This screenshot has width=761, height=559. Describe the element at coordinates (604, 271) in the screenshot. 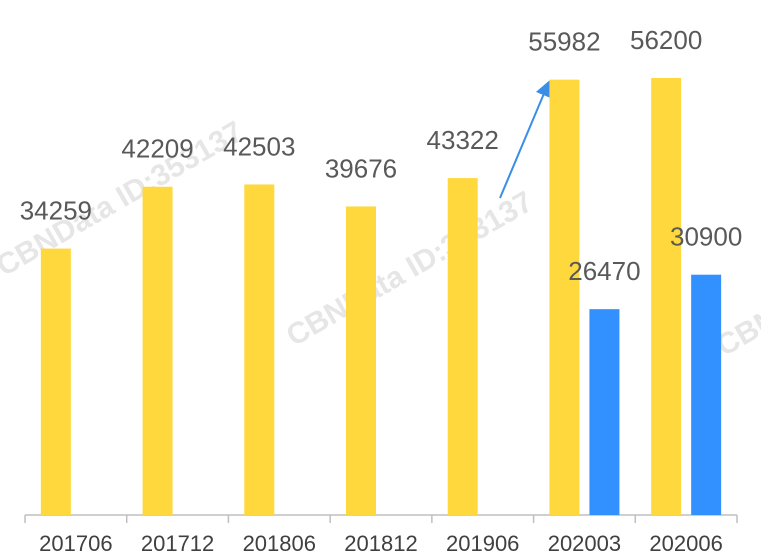

I see `data-label: 26470` at that location.